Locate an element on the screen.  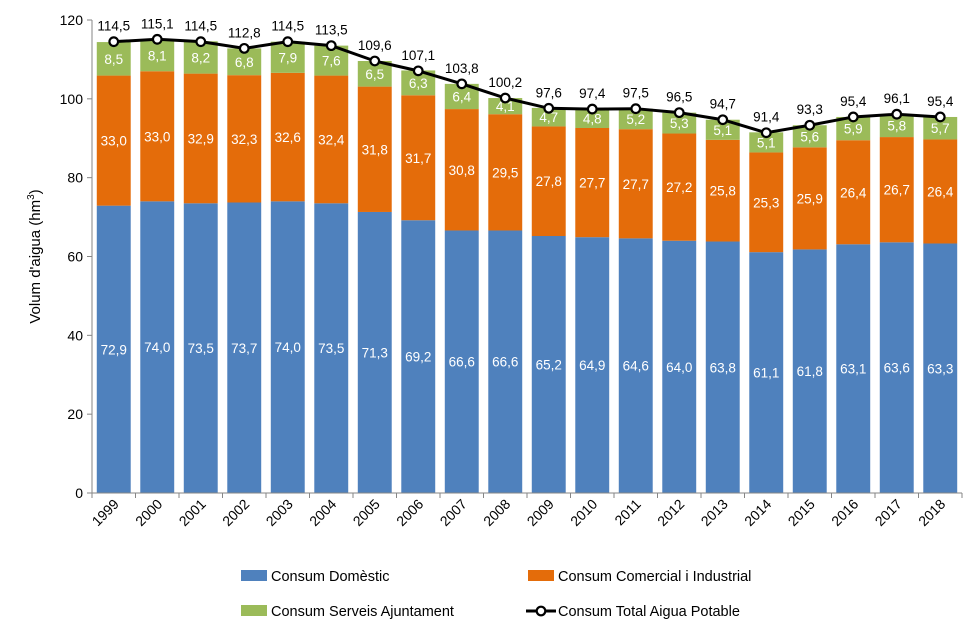
total-point-2008 is located at coordinates (505, 98).